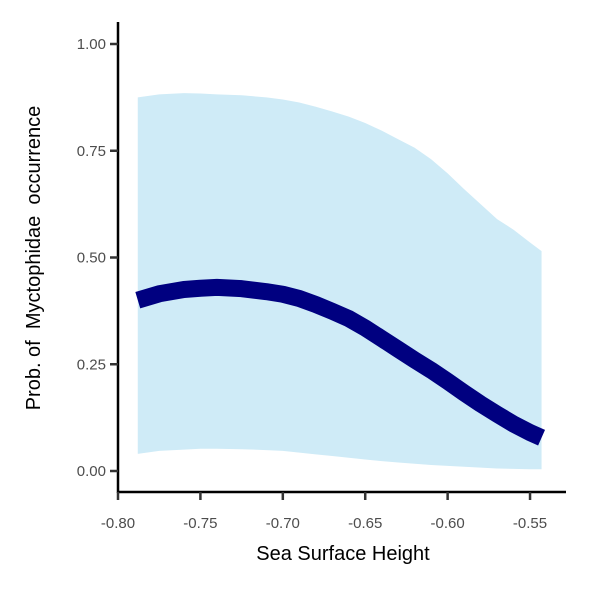  I want to click on y-tick-label: 1.00, so click(91, 44).